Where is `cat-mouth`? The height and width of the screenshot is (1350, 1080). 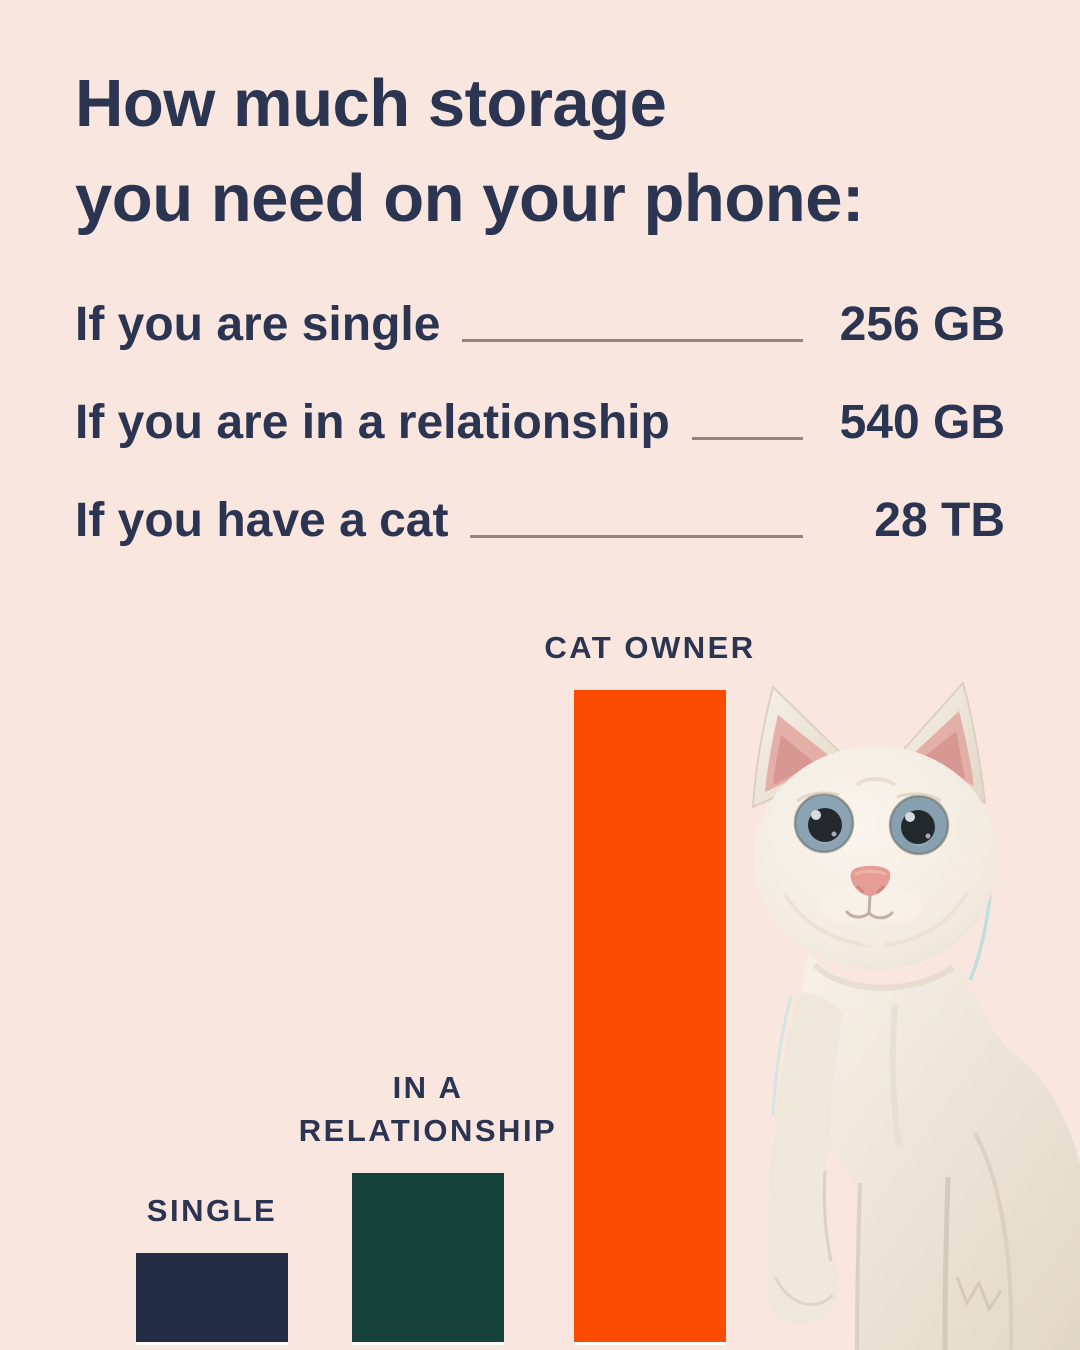 cat-mouth is located at coordinates (869, 907).